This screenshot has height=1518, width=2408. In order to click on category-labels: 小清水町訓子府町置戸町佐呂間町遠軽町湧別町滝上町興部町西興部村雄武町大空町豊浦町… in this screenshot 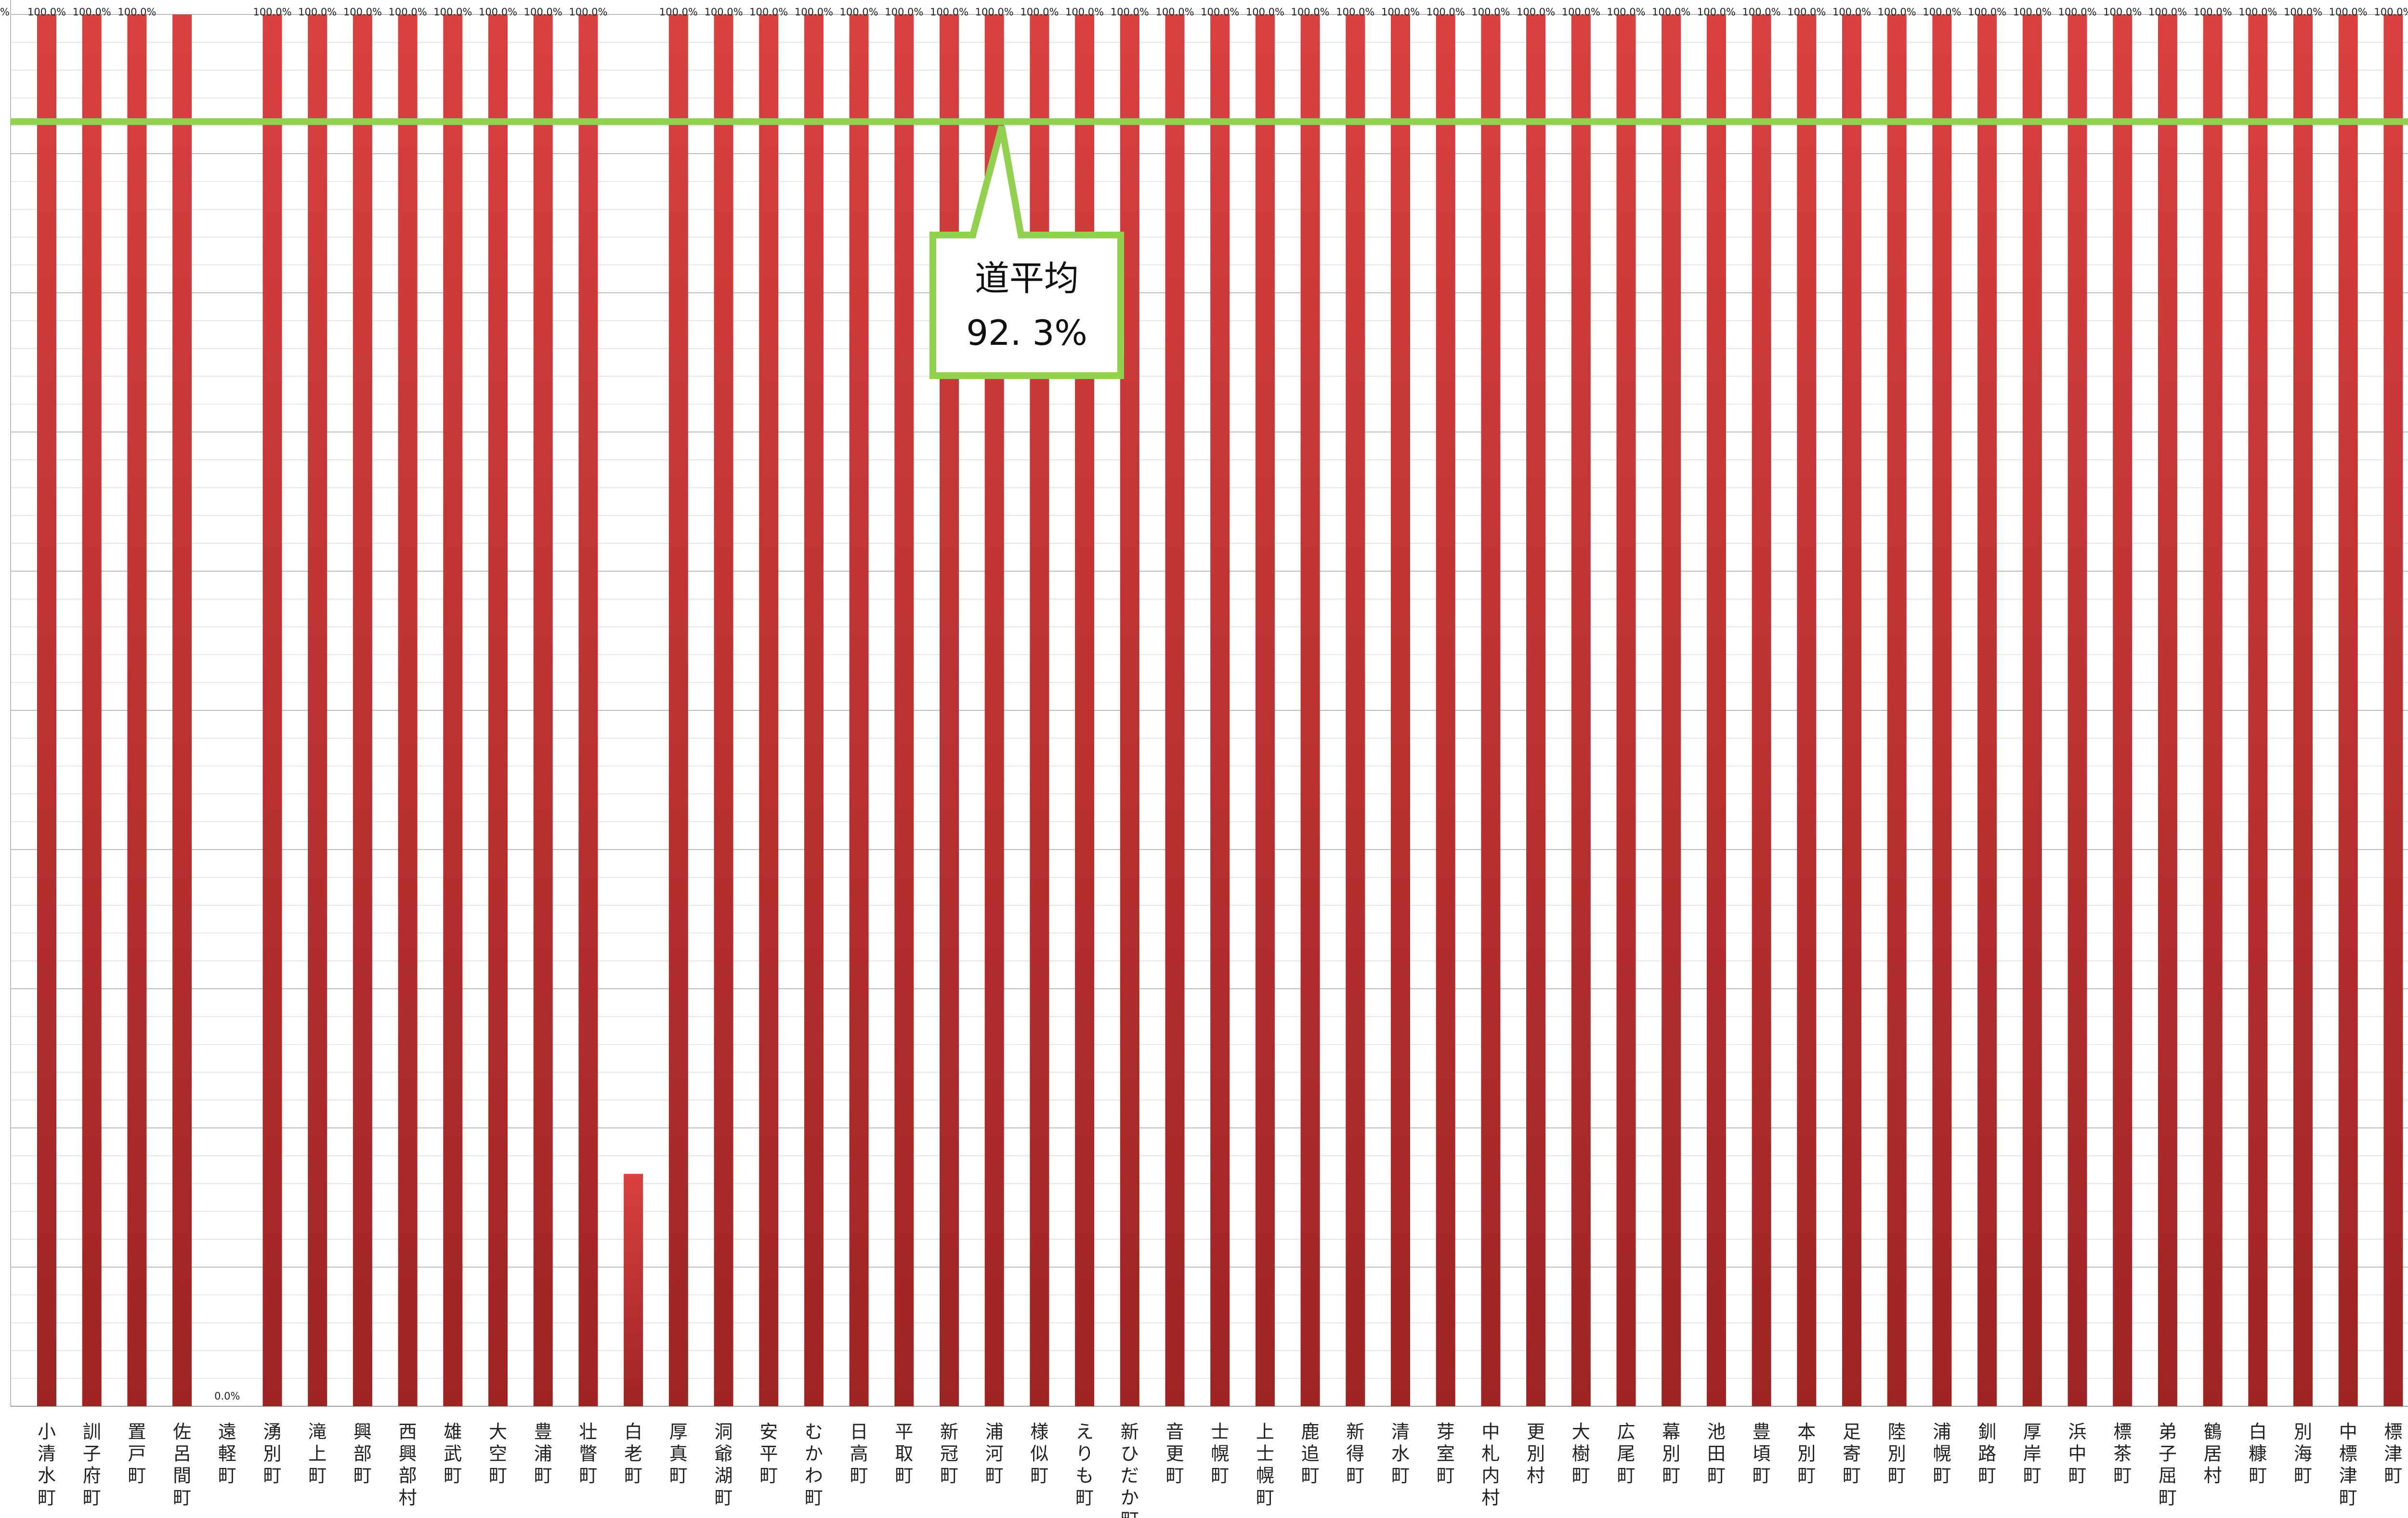, I will do `click(1220, 1469)`.